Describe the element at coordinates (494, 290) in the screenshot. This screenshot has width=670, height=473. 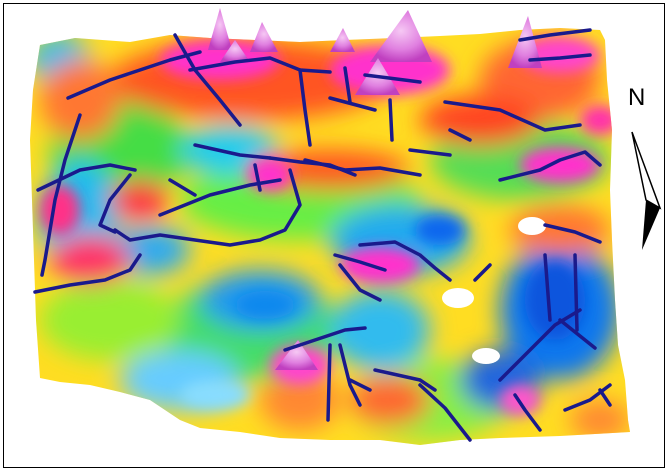
I see `data-gaps` at that location.